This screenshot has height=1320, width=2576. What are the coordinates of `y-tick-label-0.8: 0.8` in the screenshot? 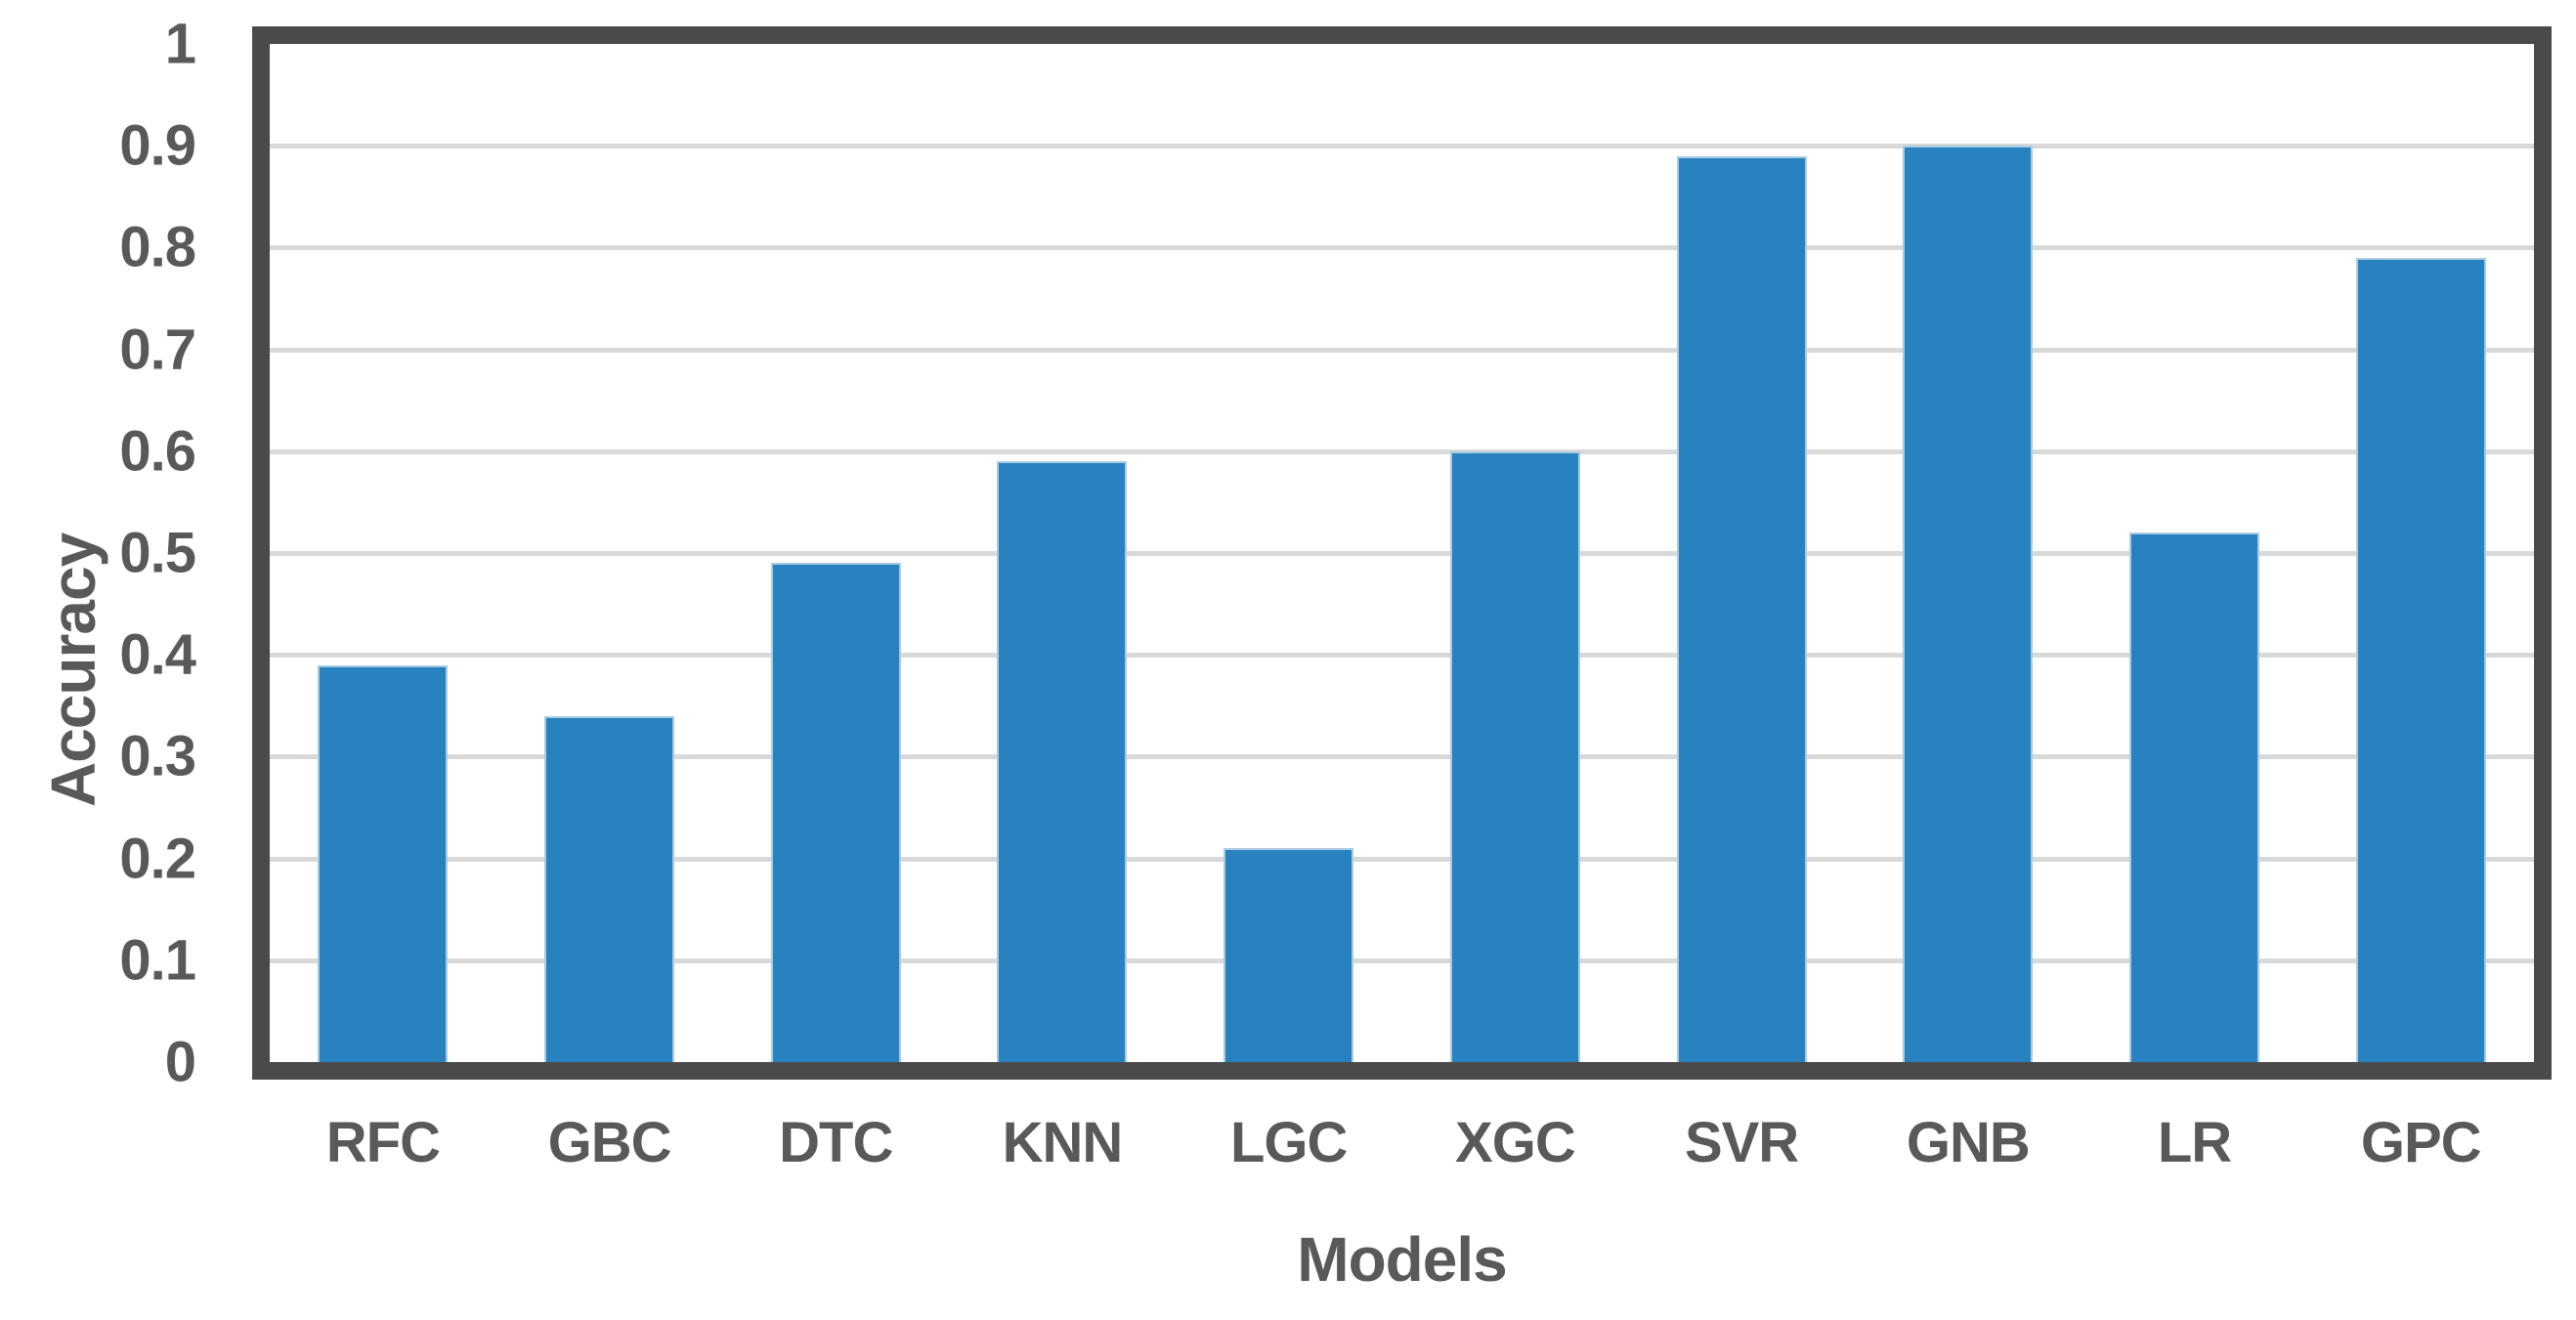 It's located at (157, 247).